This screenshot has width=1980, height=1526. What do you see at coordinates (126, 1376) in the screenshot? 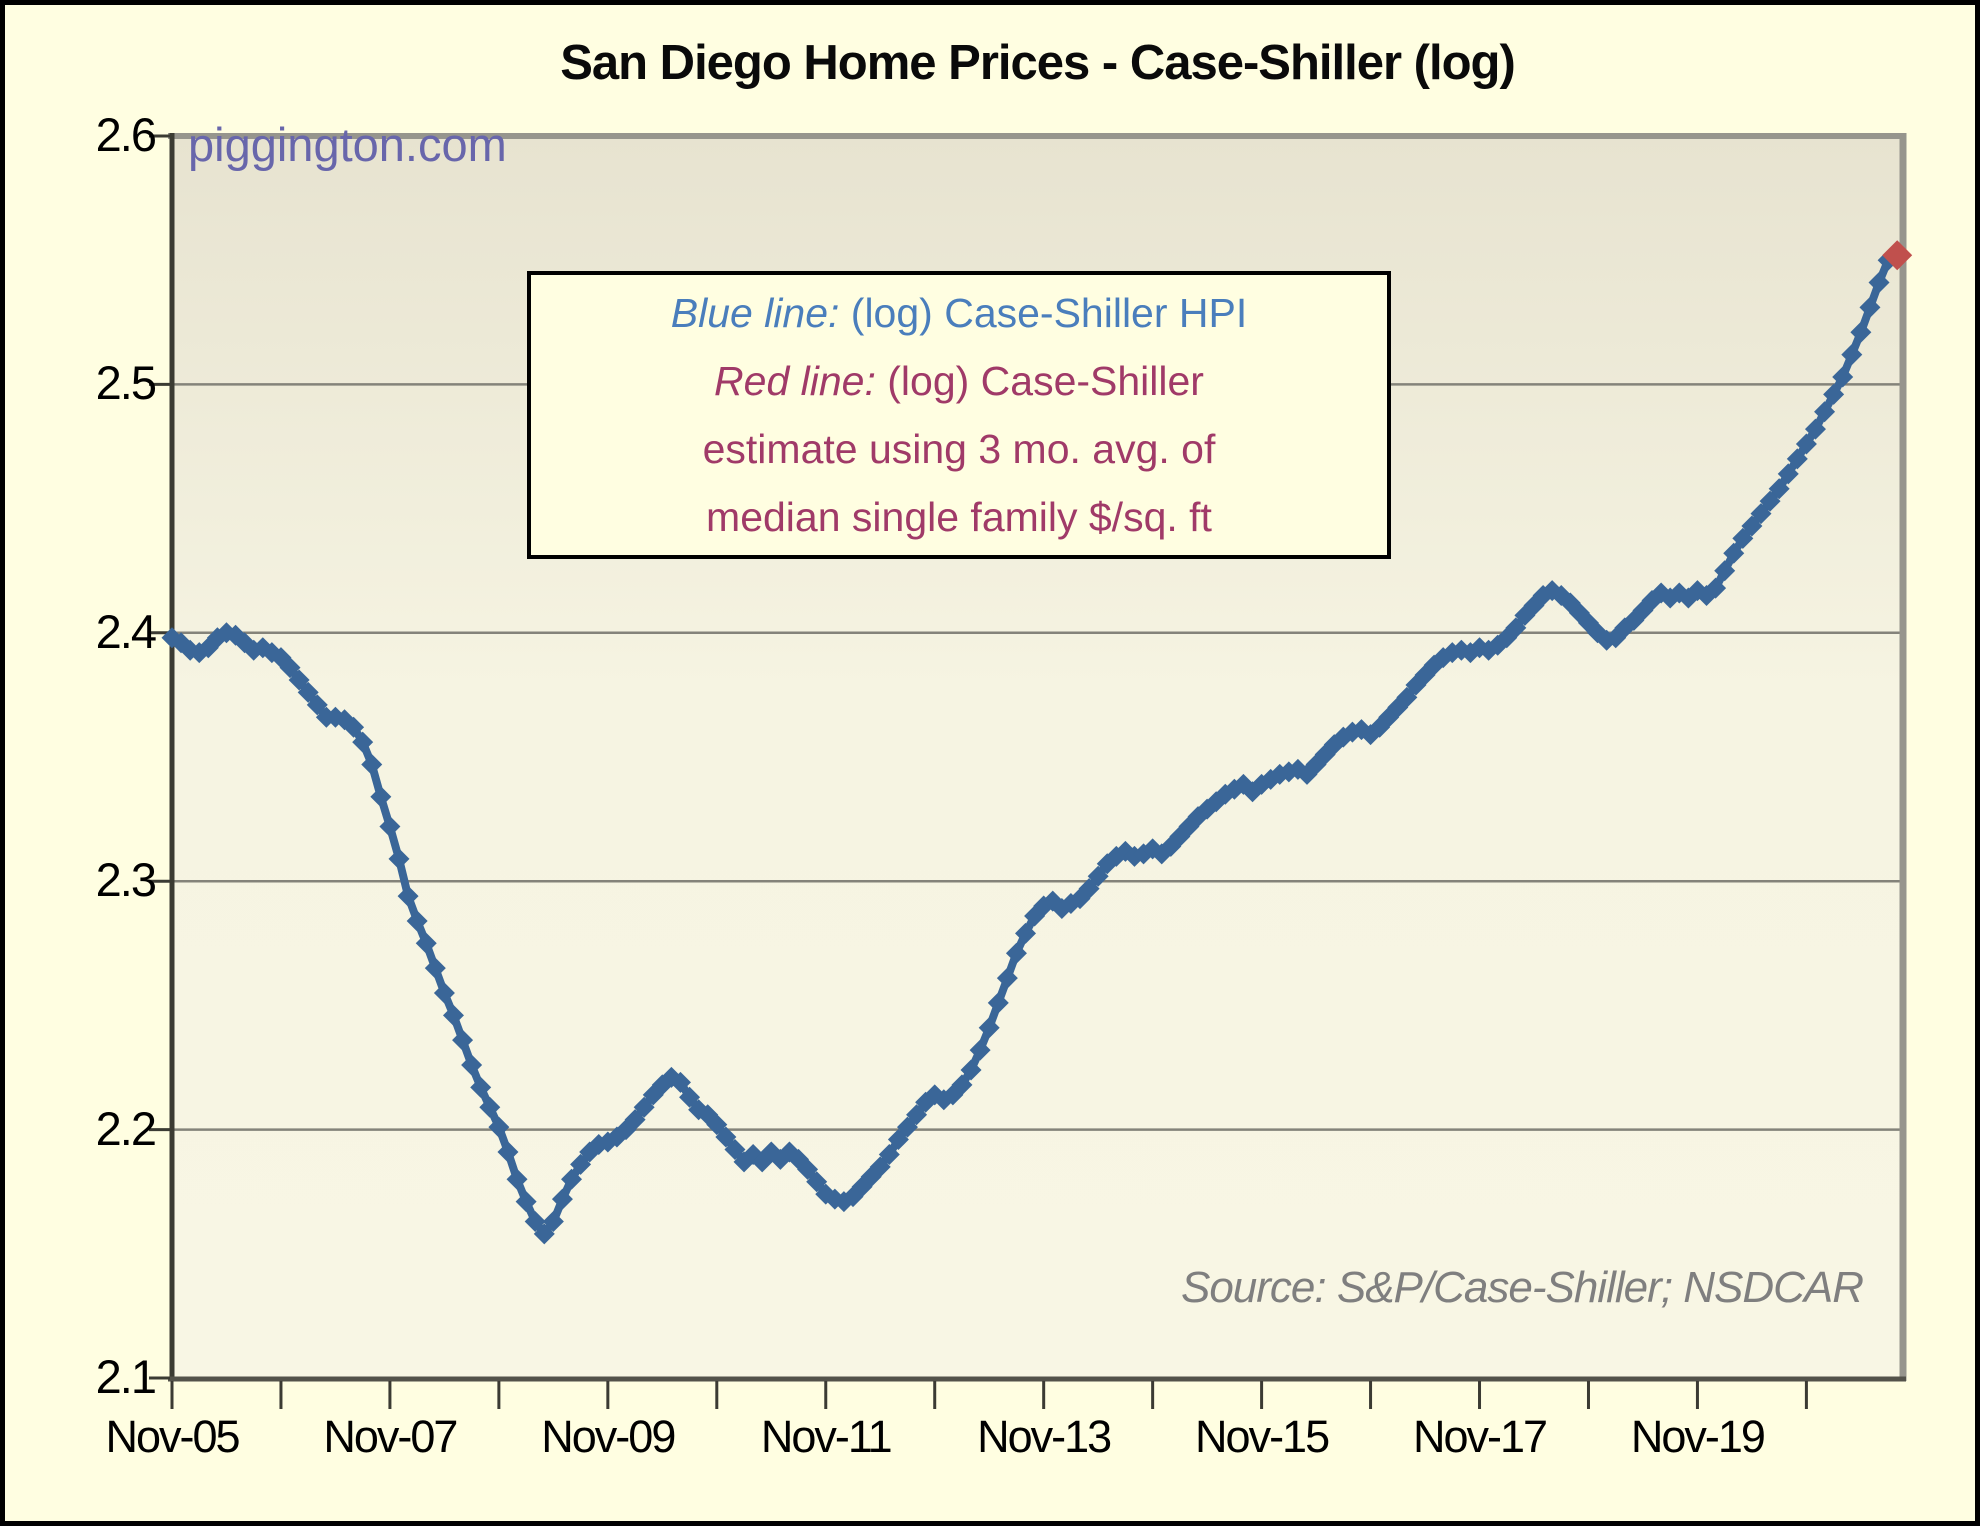
I see `y-axis-label: 2.1` at bounding box center [126, 1376].